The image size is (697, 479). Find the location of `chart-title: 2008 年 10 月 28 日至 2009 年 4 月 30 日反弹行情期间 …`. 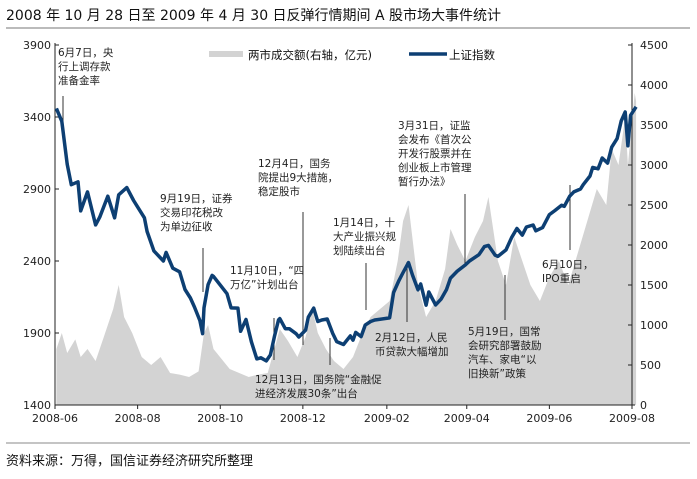

chart-title: 2008 年 10 月 28 日至 2009 年 4 月 30 日反弹行情期间 … is located at coordinates (253, 15).